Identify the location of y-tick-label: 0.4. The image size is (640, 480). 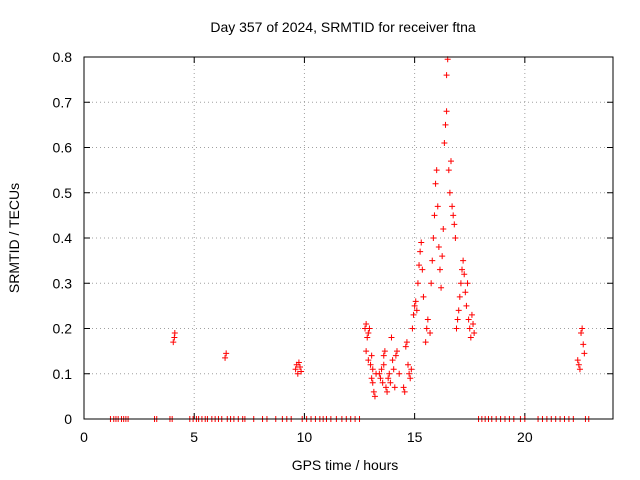
(63, 238).